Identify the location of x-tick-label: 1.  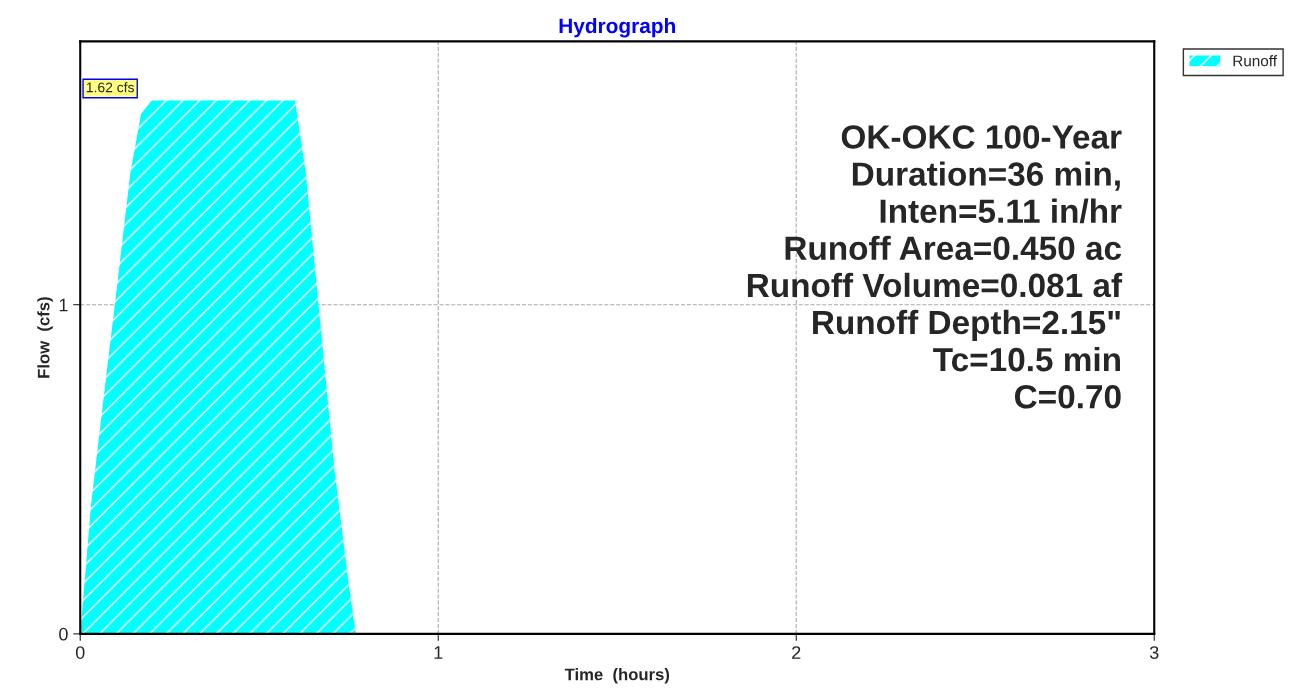
(438, 652).